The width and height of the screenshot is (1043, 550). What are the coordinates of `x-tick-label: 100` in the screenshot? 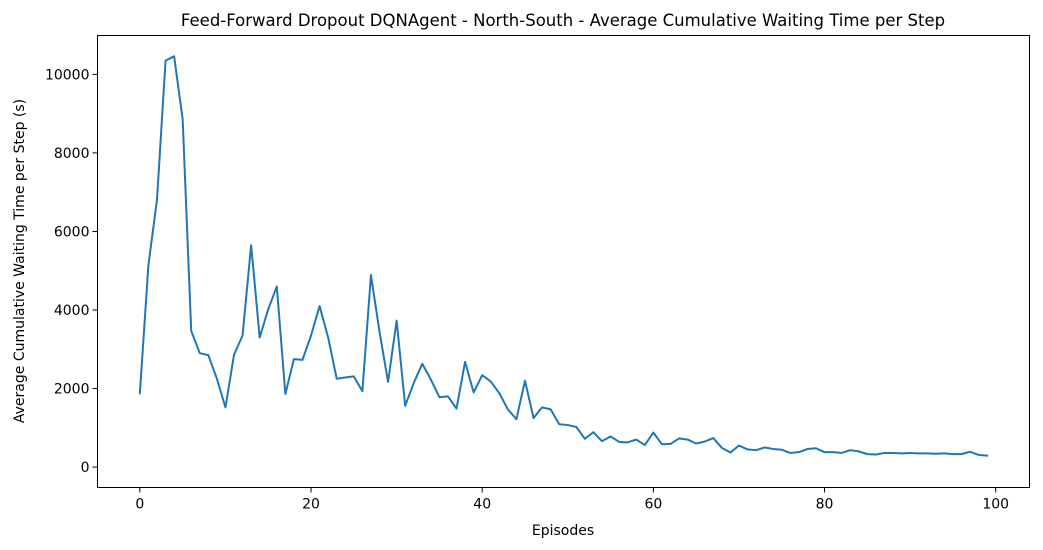 It's located at (995, 505).